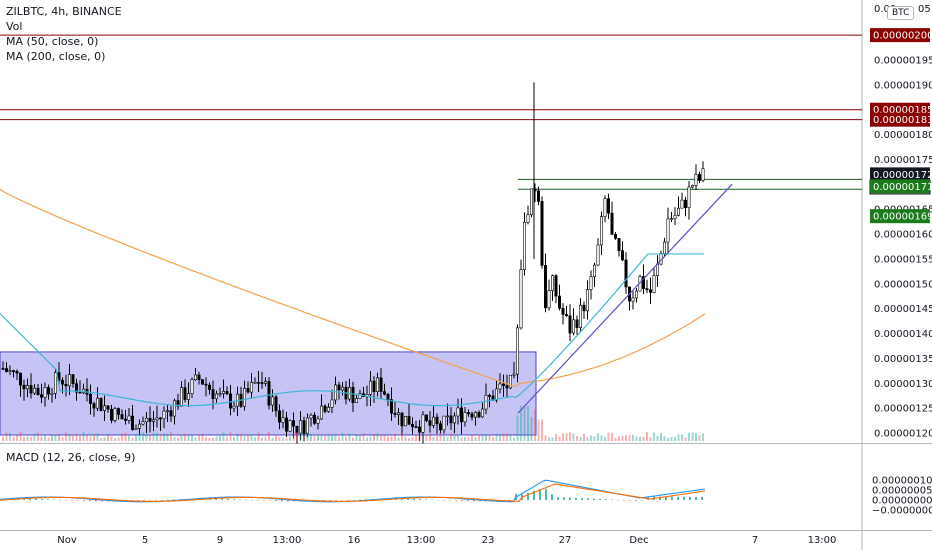 The width and height of the screenshot is (932, 550). Describe the element at coordinates (220, 540) in the screenshot. I see `x-tick-label: 9` at that location.